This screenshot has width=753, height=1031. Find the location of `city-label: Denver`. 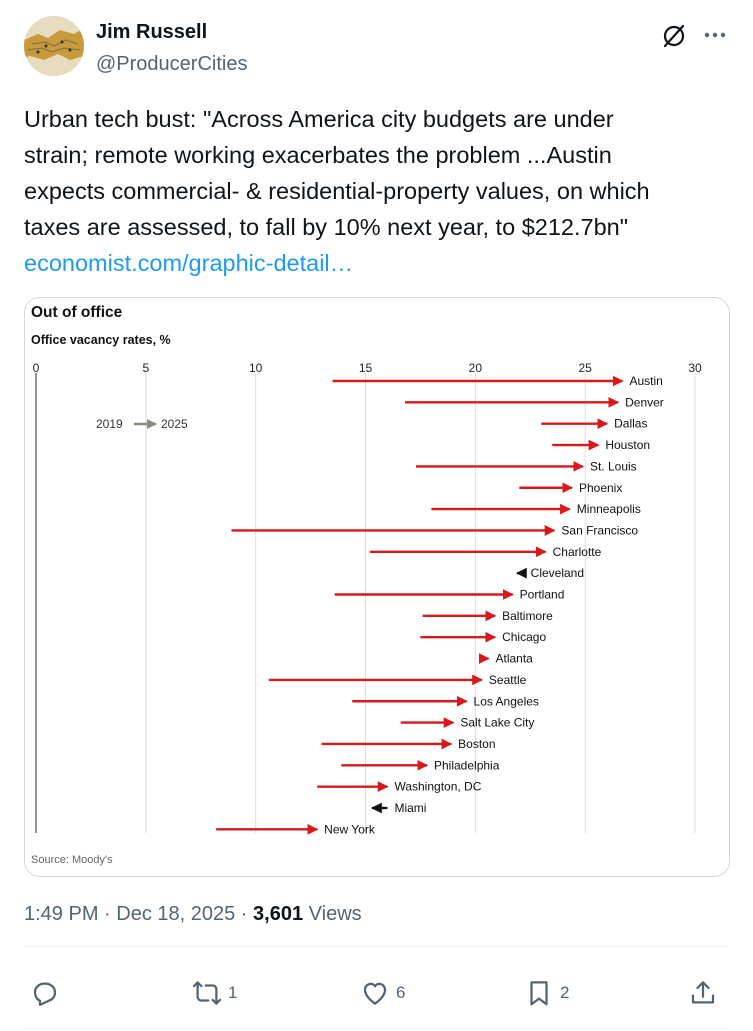

city-label: Denver is located at coordinates (644, 402).